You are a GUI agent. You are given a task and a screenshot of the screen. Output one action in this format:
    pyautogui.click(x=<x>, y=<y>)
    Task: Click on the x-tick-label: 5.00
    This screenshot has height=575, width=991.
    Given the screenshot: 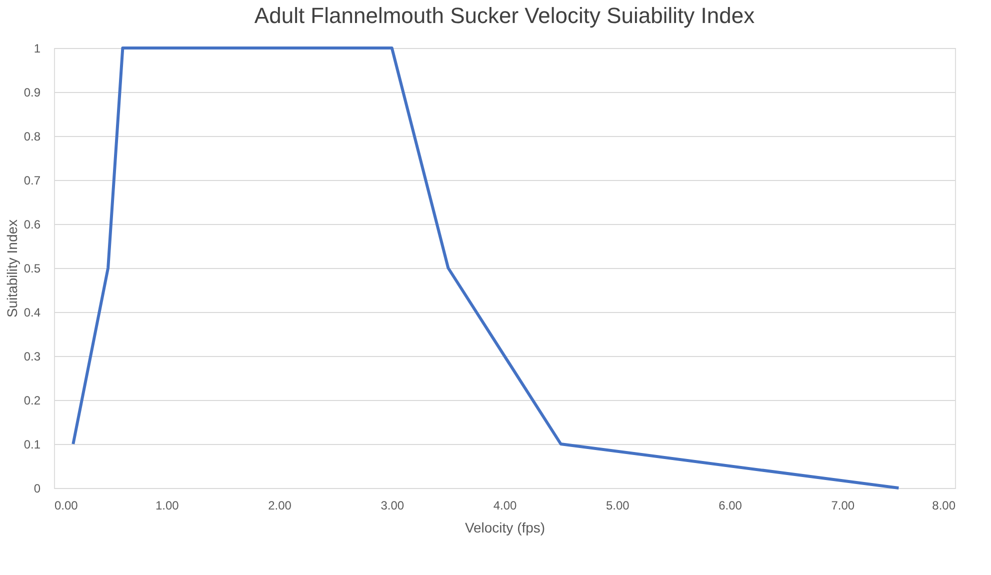 What is the action you would take?
    pyautogui.click(x=618, y=505)
    